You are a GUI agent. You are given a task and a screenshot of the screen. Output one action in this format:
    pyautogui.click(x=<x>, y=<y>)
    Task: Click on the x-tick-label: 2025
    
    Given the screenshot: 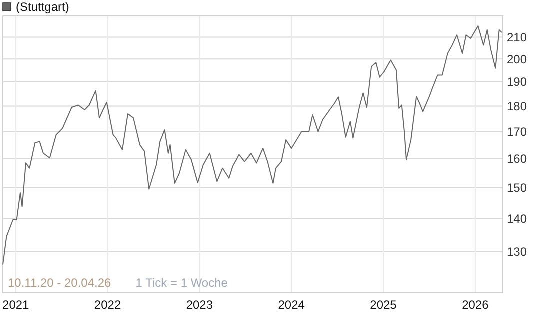 What is the action you would take?
    pyautogui.click(x=384, y=305)
    